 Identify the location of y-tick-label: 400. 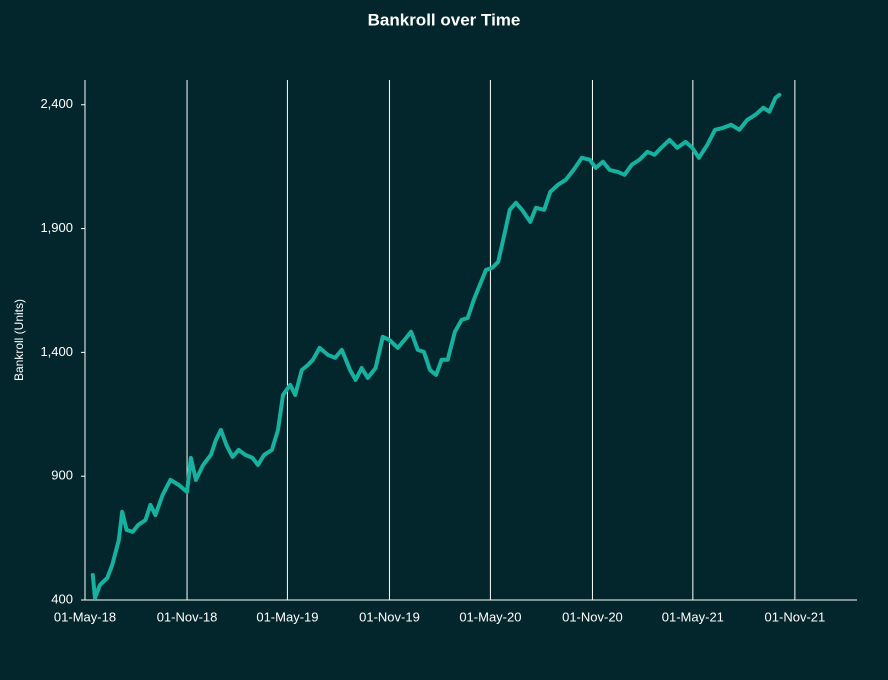
(62, 598).